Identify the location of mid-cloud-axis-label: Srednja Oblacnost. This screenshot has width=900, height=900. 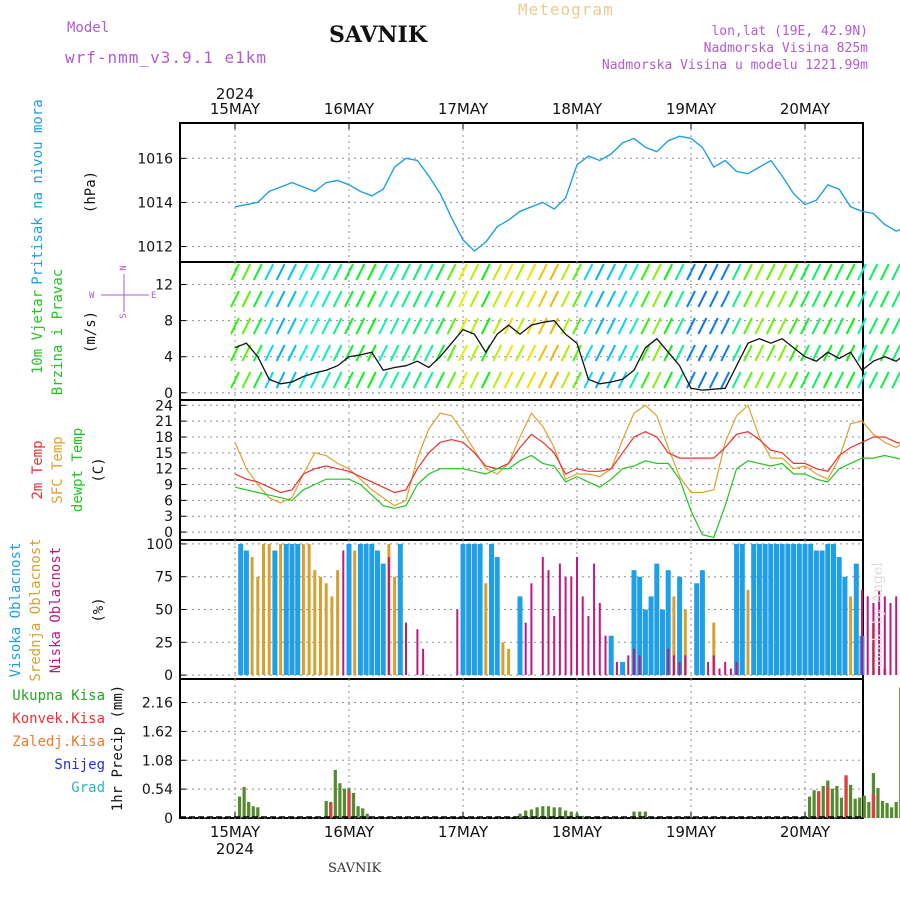
(36, 609).